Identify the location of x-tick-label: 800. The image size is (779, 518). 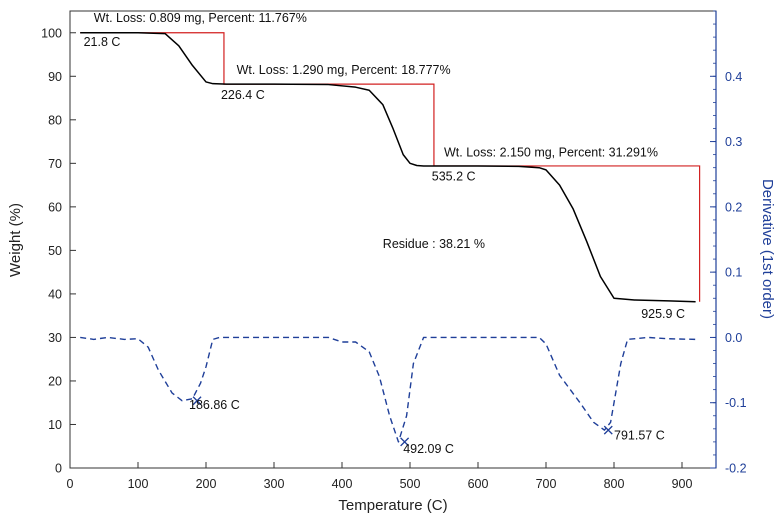
(614, 484).